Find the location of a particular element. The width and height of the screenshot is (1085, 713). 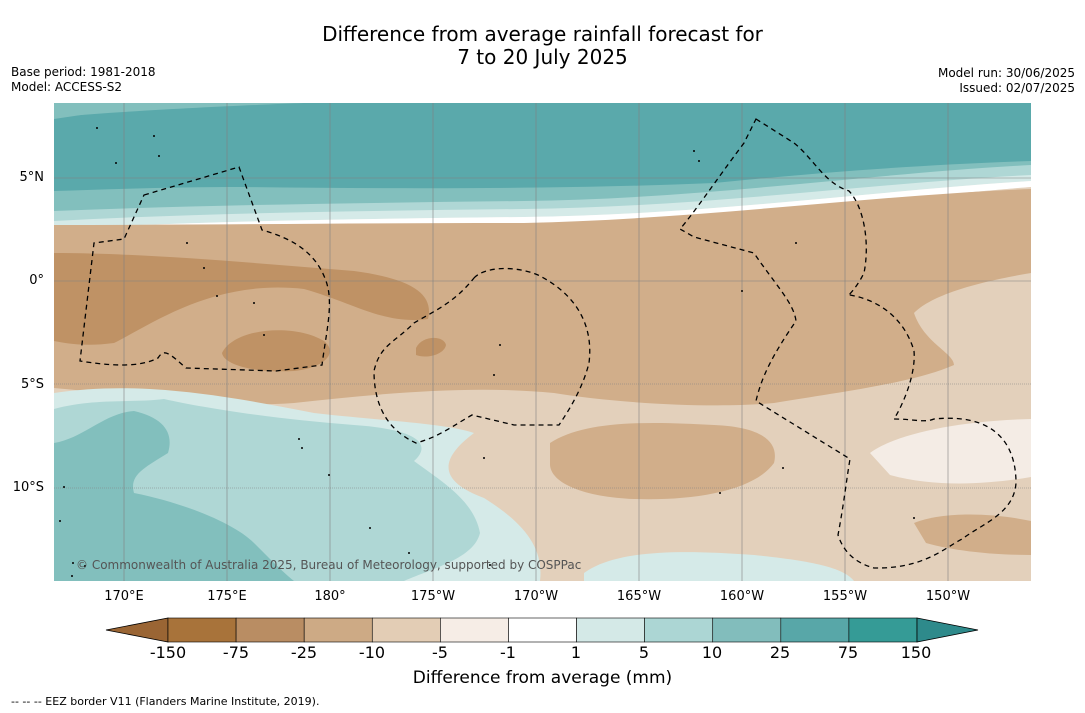

wet-band-strong is located at coordinates (542, 147).